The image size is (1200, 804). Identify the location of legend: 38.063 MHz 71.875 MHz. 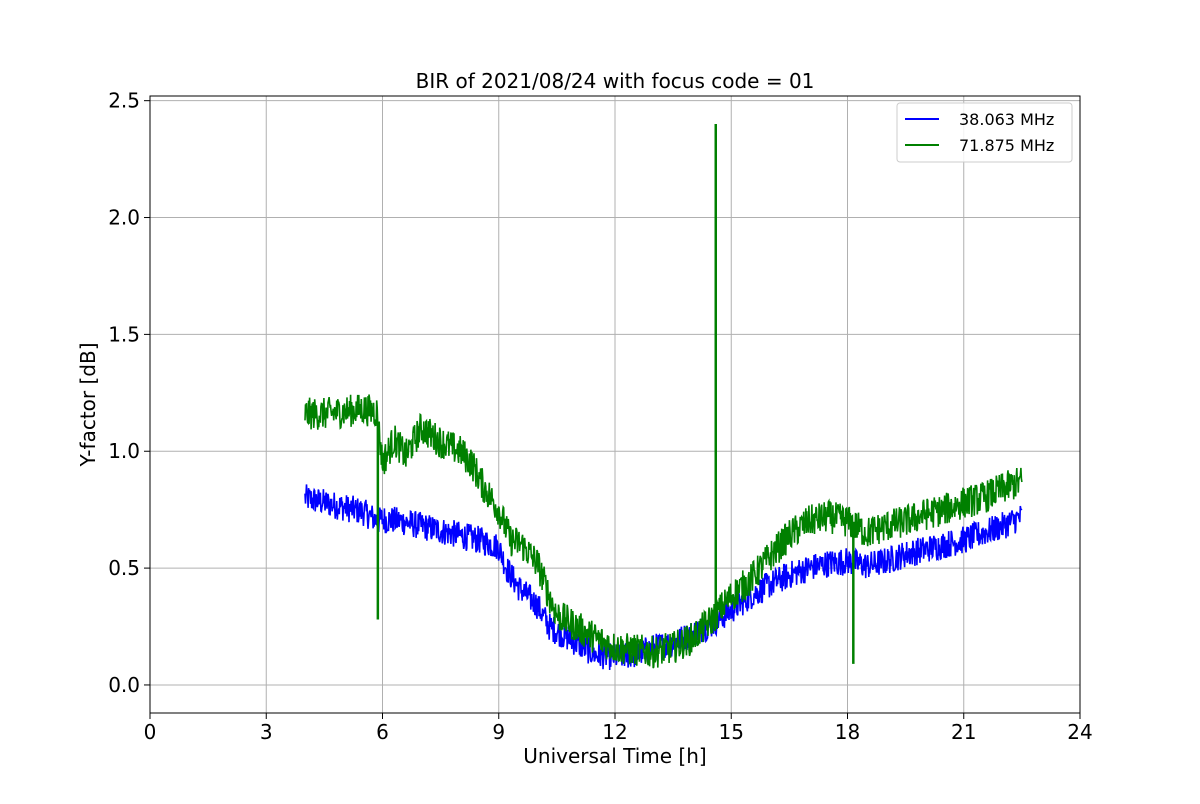
(984, 132).